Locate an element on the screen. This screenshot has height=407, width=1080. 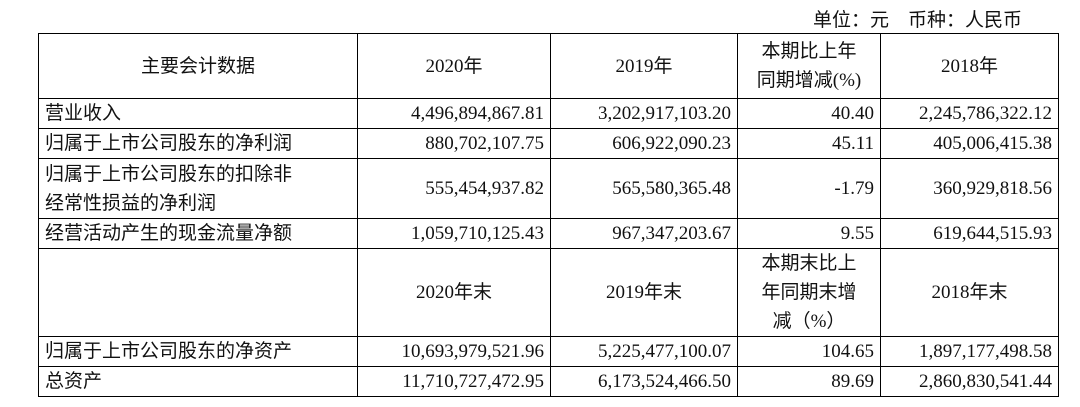
value-cell: 405,006,415.38 is located at coordinates (969, 143).